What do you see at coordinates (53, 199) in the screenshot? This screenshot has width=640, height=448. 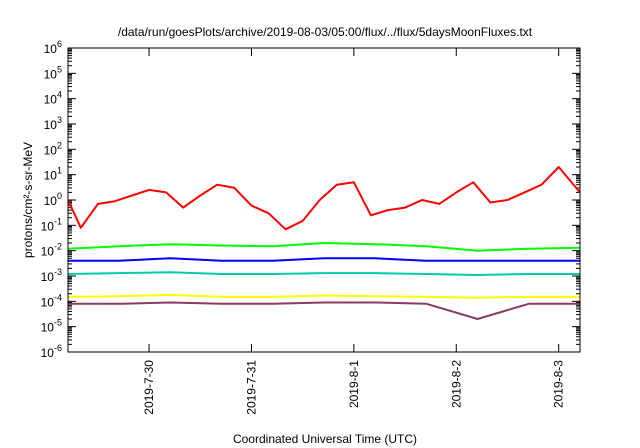 I see `y-tick-label: 10⁰` at bounding box center [53, 199].